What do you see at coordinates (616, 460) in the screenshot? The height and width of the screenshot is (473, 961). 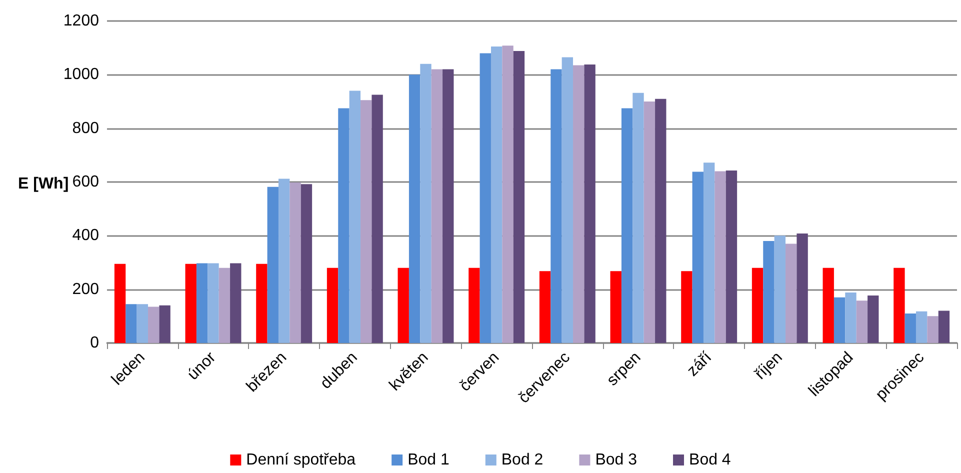 I see `legend-label: Bod 3` at bounding box center [616, 460].